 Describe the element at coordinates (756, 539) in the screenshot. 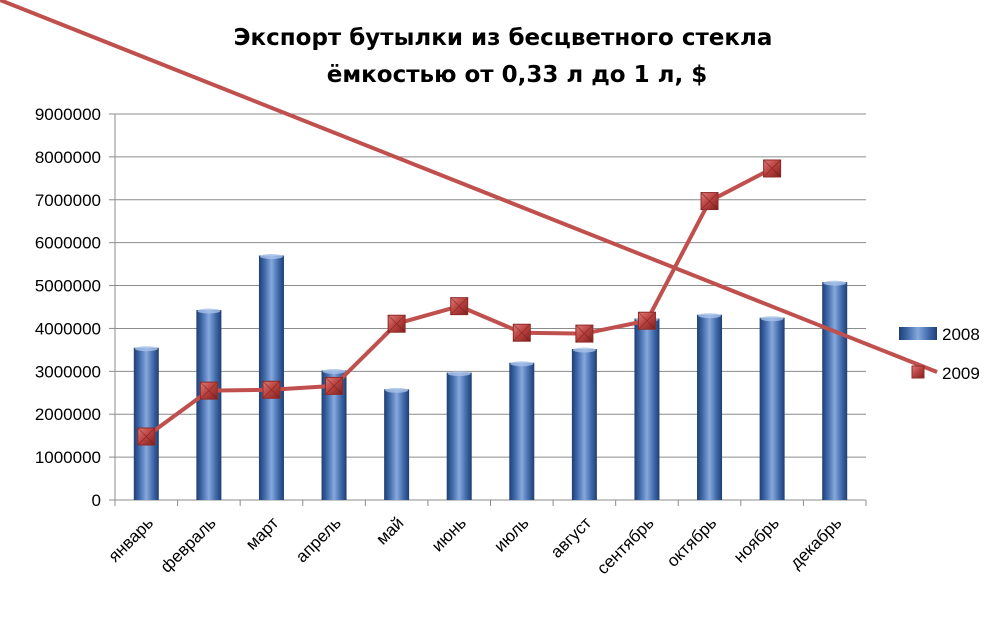

I see `x-label-ноябрь: ноябрь` at that location.